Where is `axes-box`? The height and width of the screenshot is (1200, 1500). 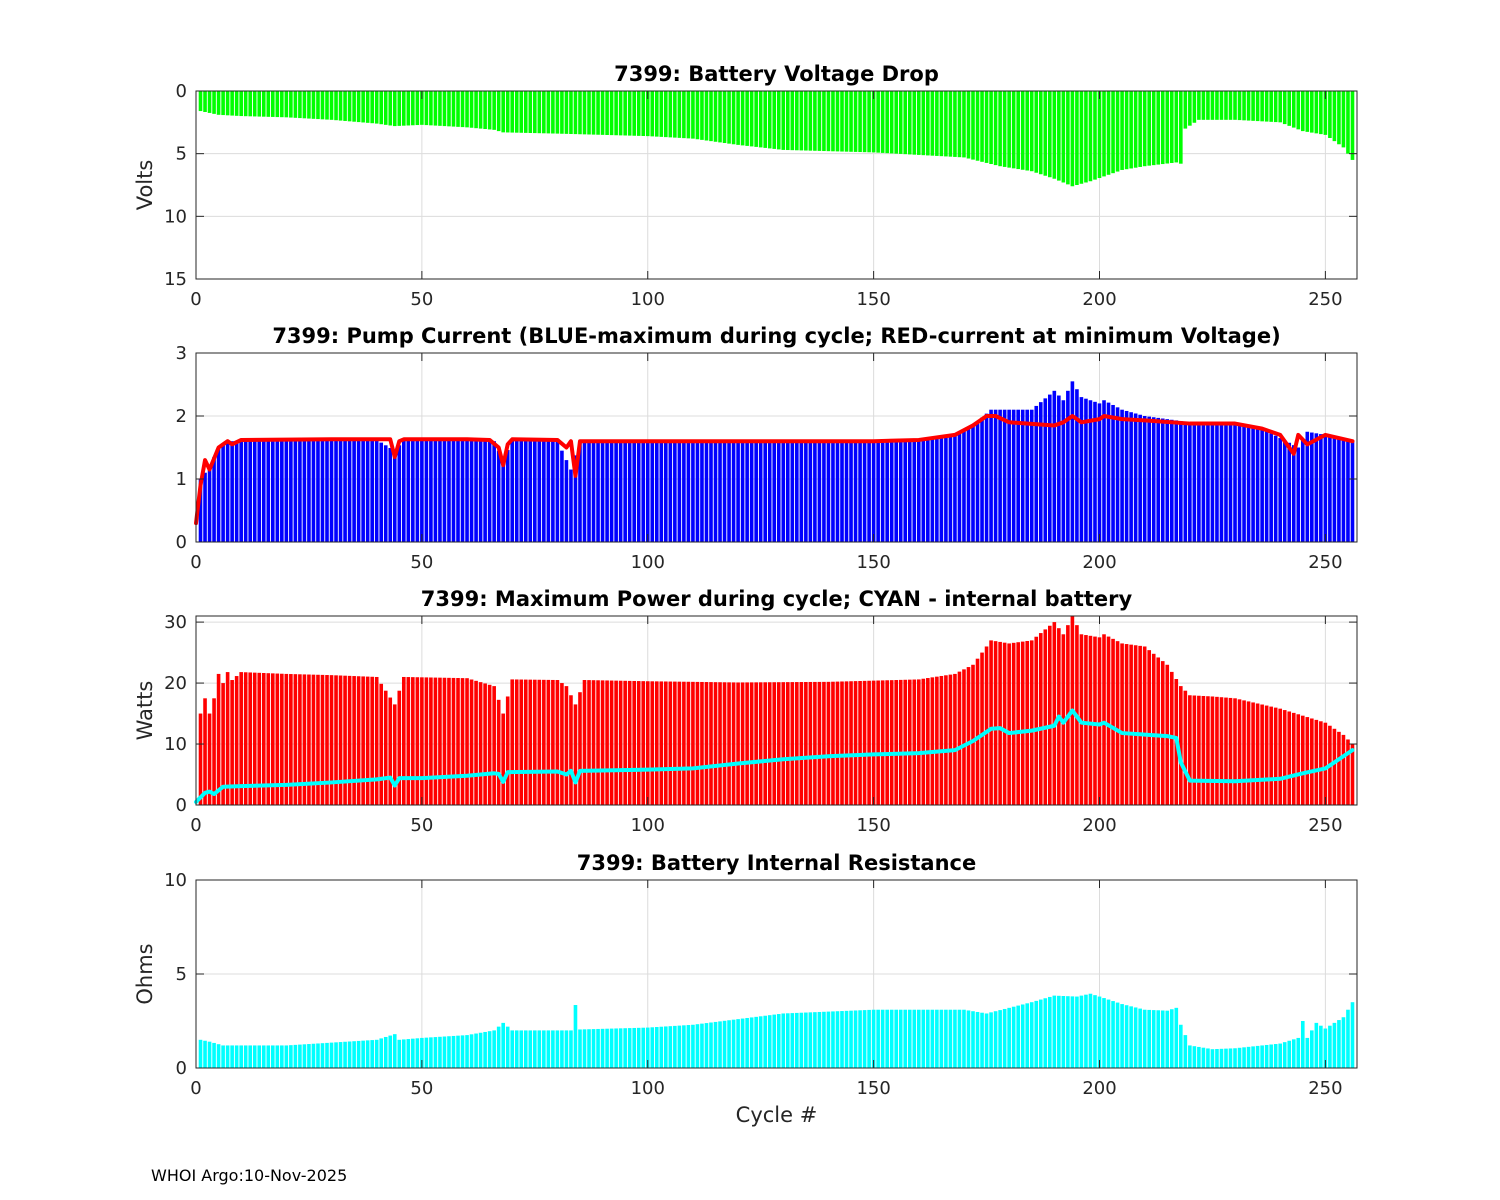
axes-box is located at coordinates (776, 185).